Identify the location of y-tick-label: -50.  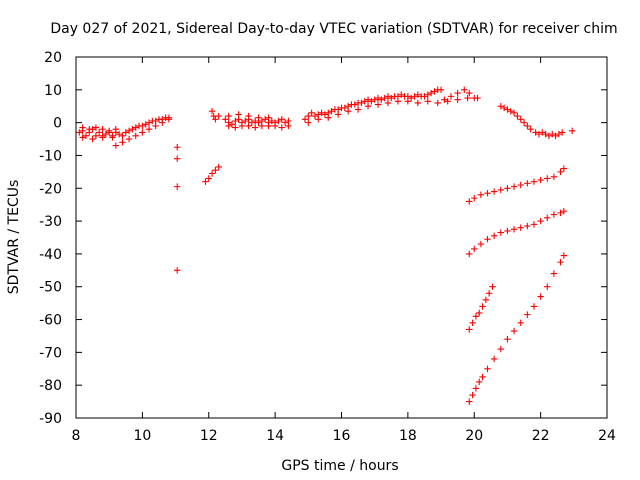
(50, 288).